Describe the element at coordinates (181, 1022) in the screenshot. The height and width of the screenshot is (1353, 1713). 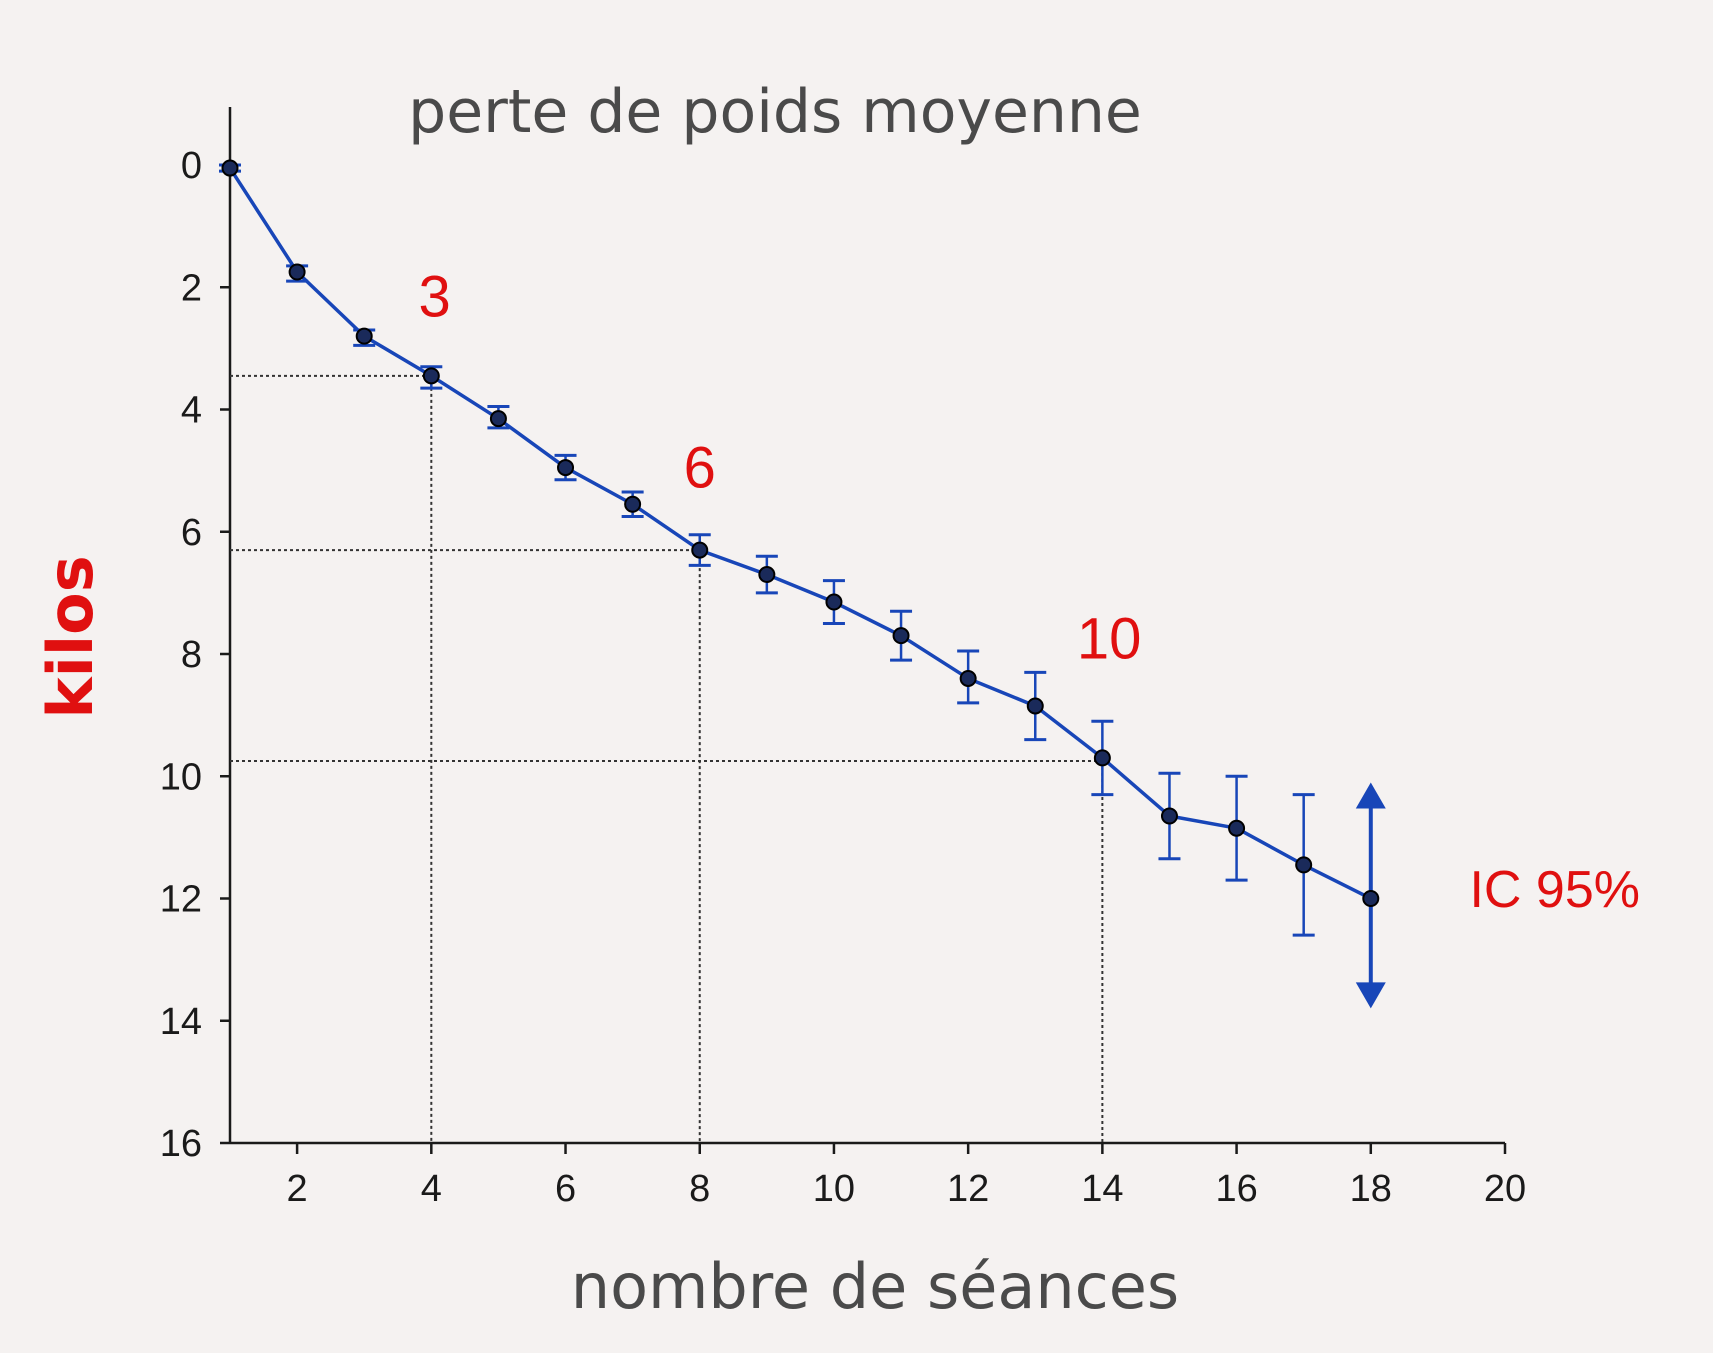
I see `y-tick-label: 14` at that location.